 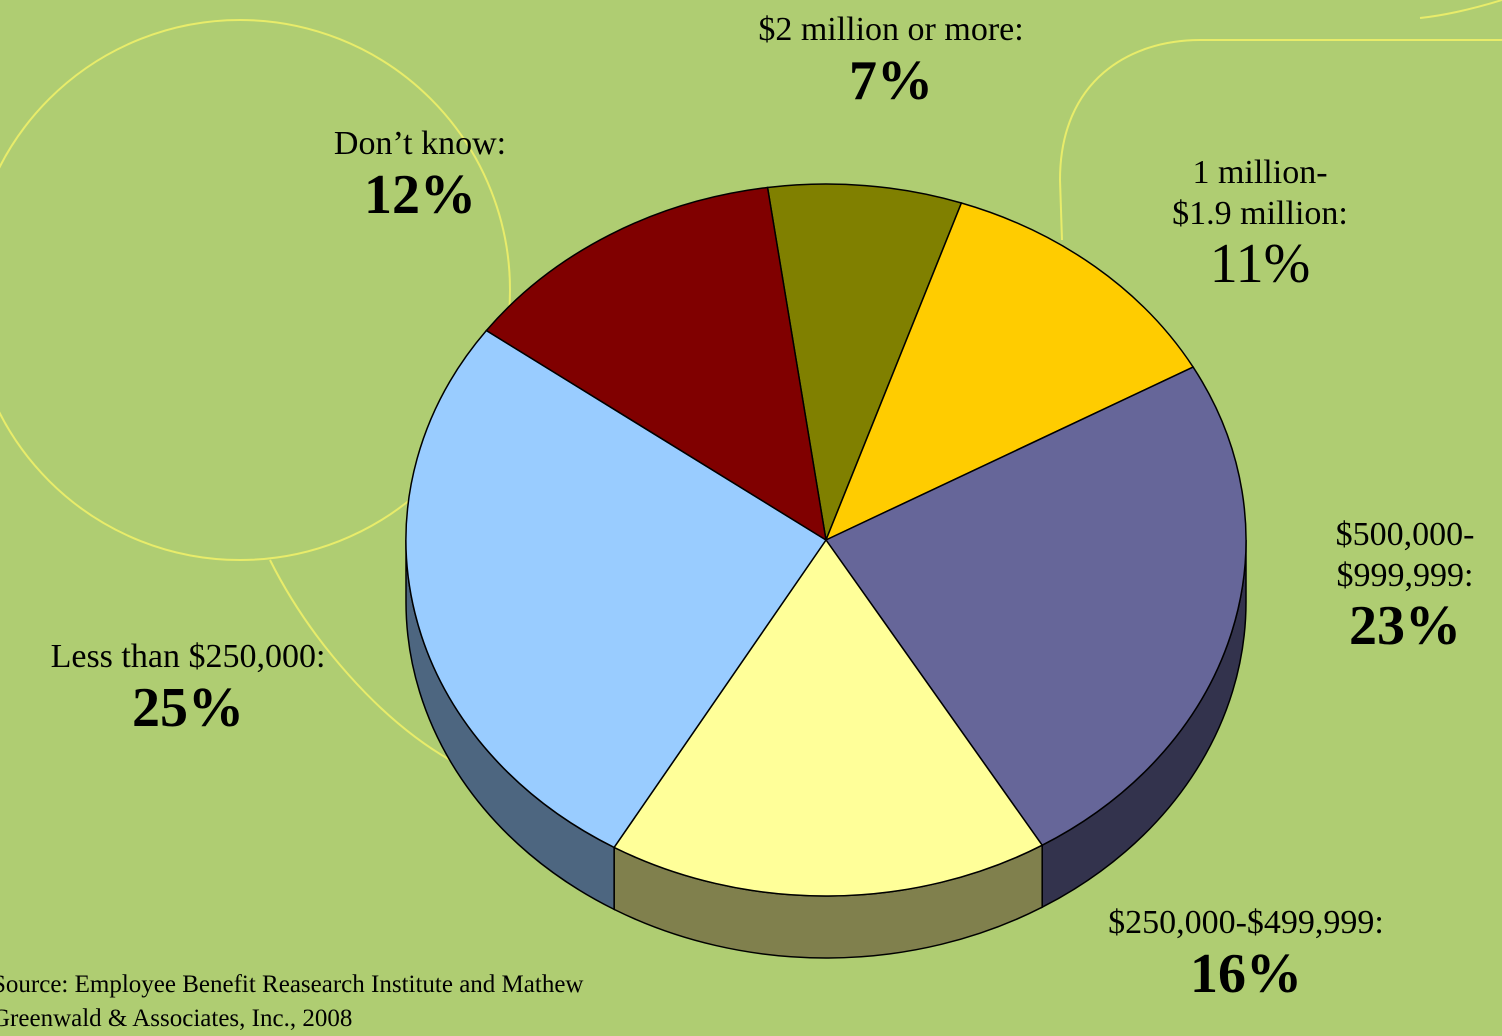 What do you see at coordinates (1260, 264) in the screenshot?
I see `slice-value: 11%` at bounding box center [1260, 264].